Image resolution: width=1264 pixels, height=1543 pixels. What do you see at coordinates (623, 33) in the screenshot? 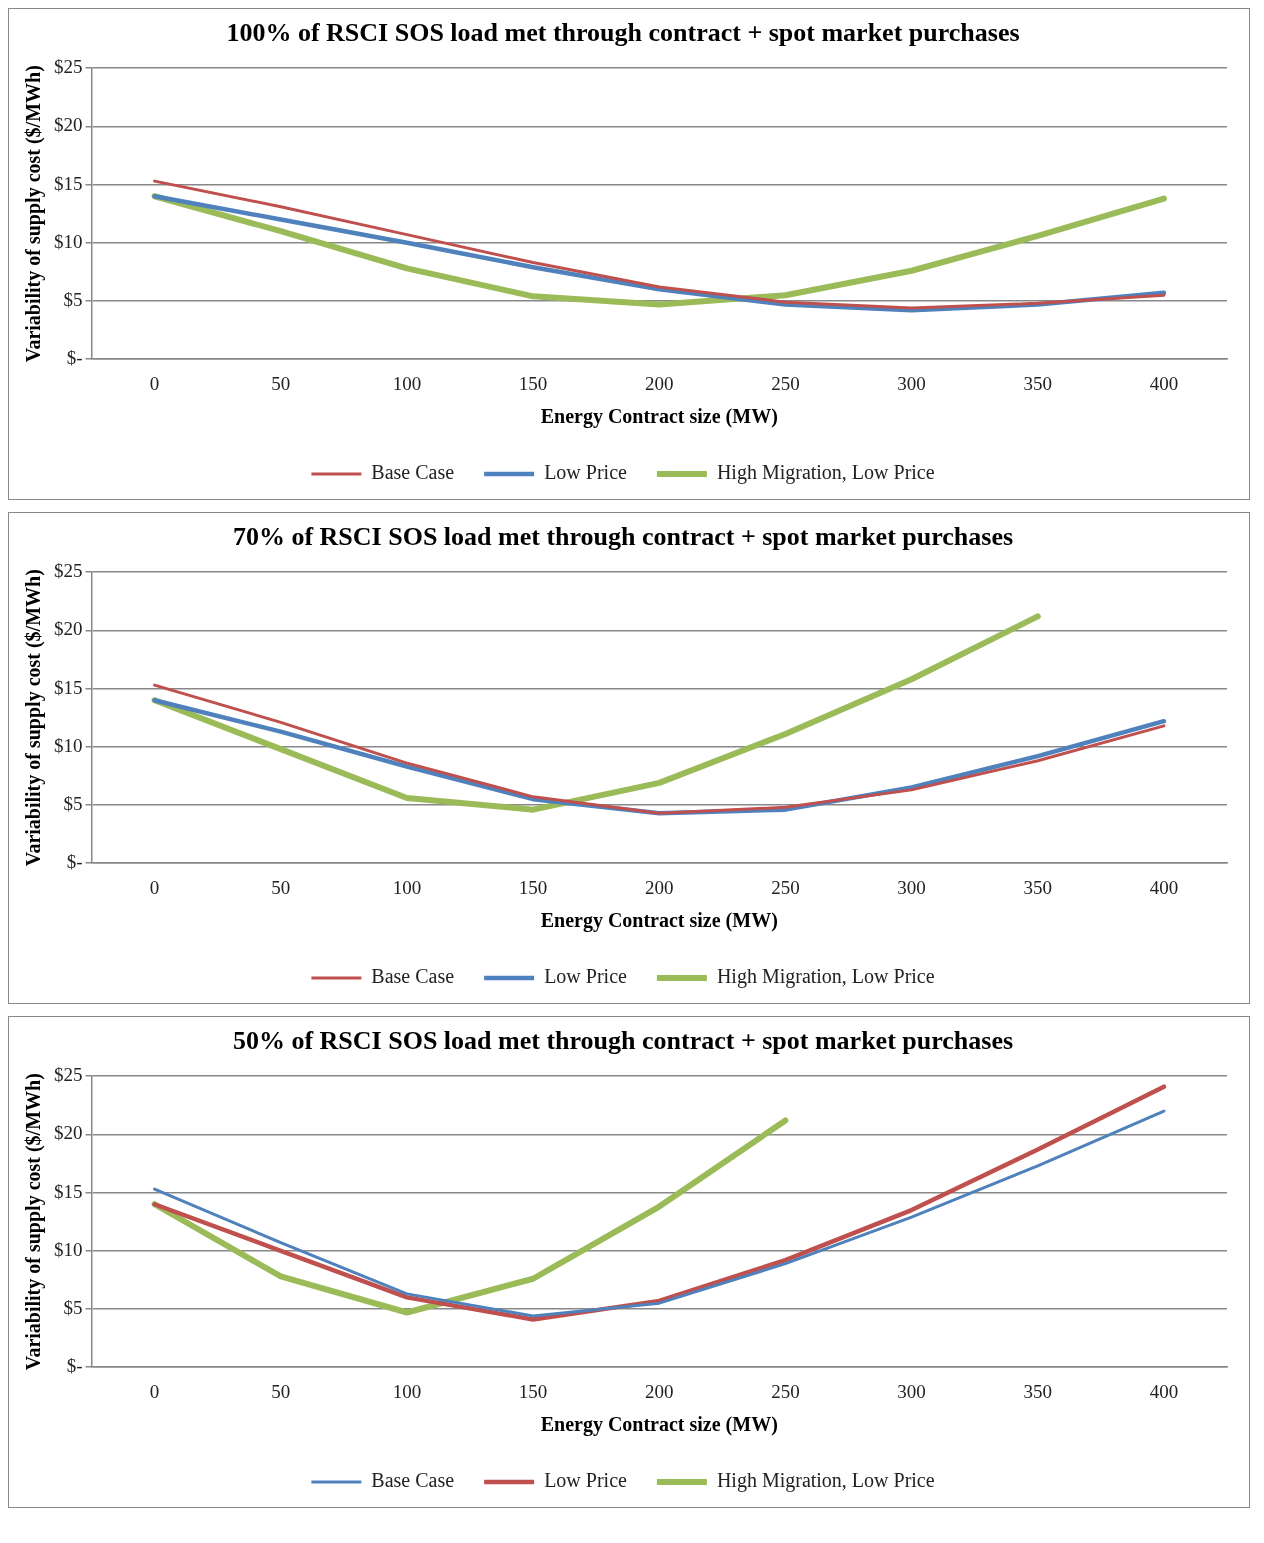
I see `chart-title: 100% of RSCI SOS load met through contract + spot market purchases` at bounding box center [623, 33].